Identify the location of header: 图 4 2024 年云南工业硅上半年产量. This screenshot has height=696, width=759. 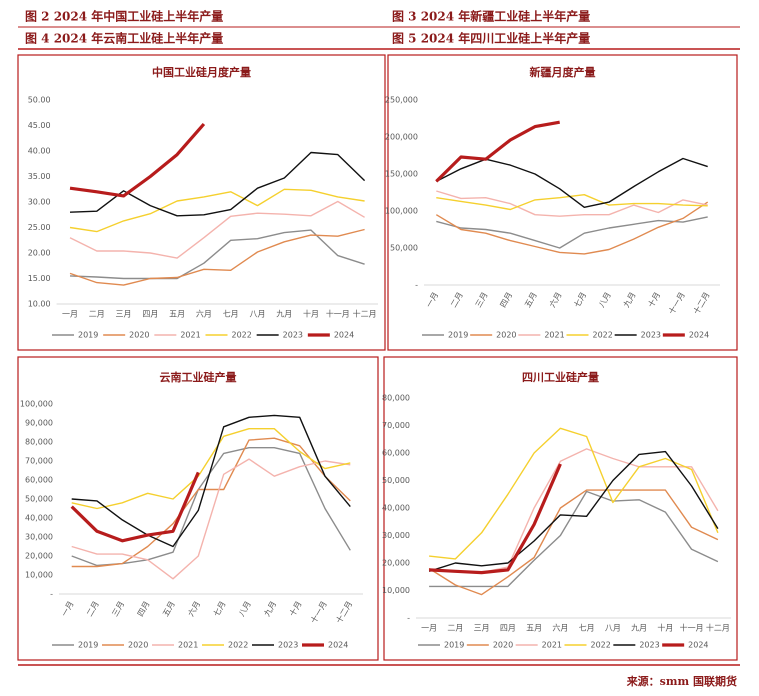
(124, 38).